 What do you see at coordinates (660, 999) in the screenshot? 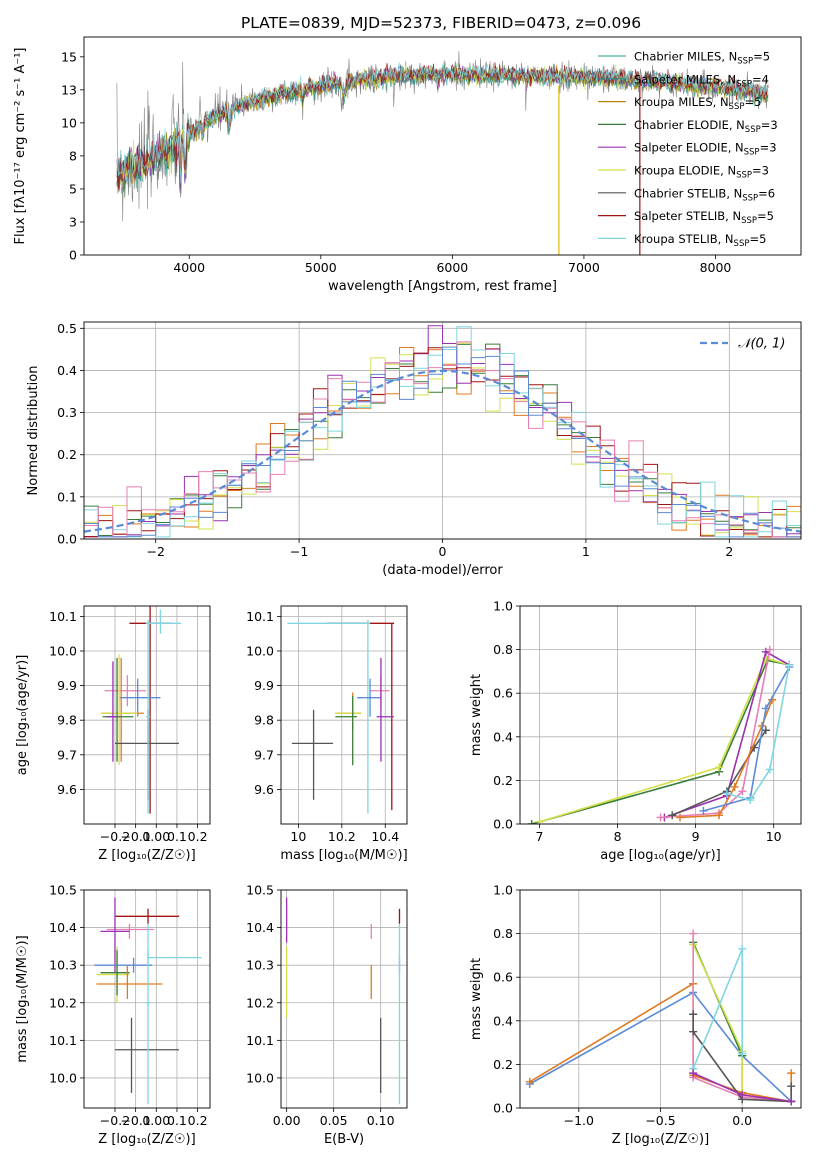
I see `massweight_vs_Z-frame` at bounding box center [660, 999].